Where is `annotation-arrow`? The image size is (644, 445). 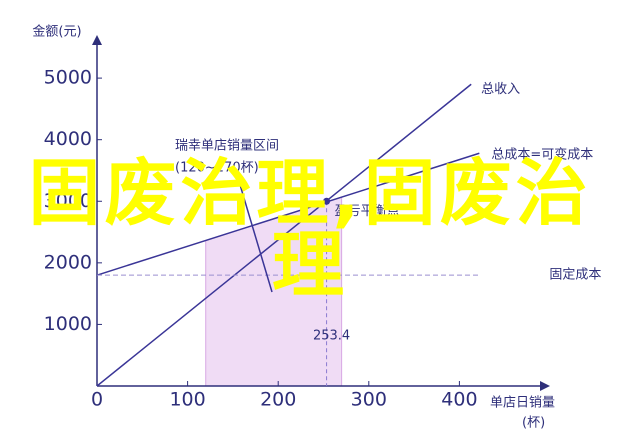
annotation-arrow is located at coordinates (255, 235).